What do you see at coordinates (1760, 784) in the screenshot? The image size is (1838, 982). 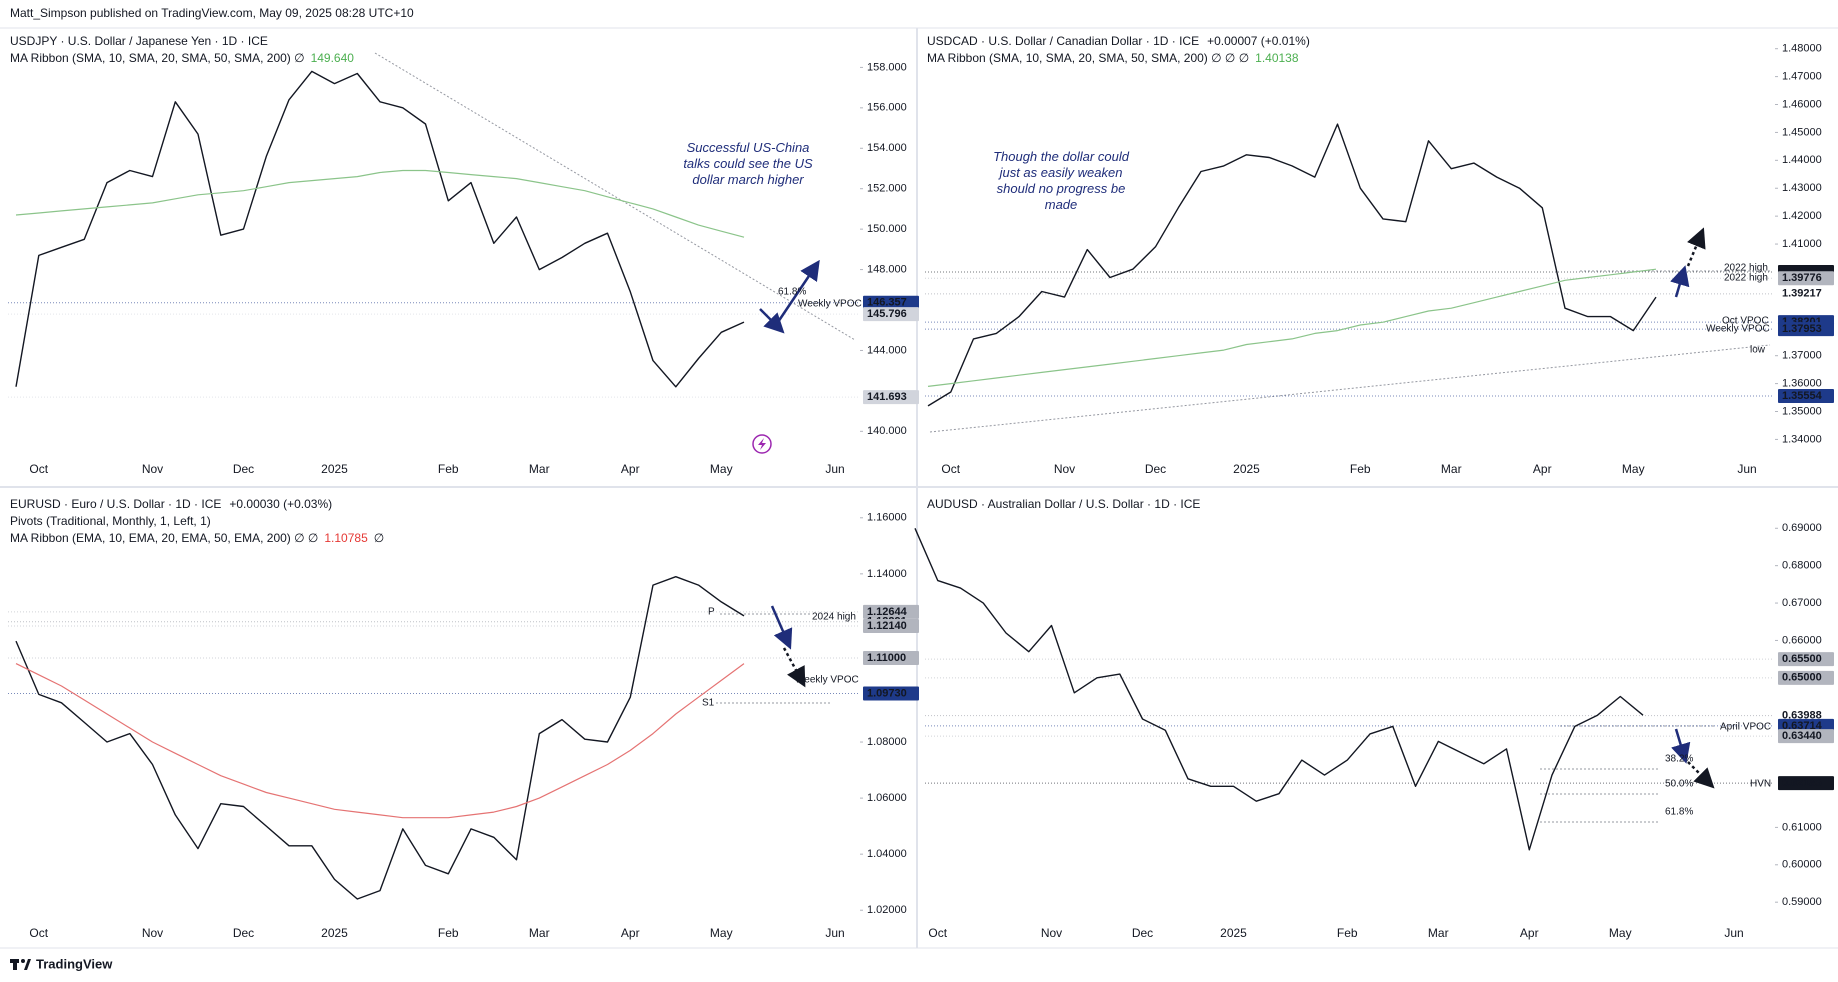 I see `annotation-label: HVN` at bounding box center [1760, 784].